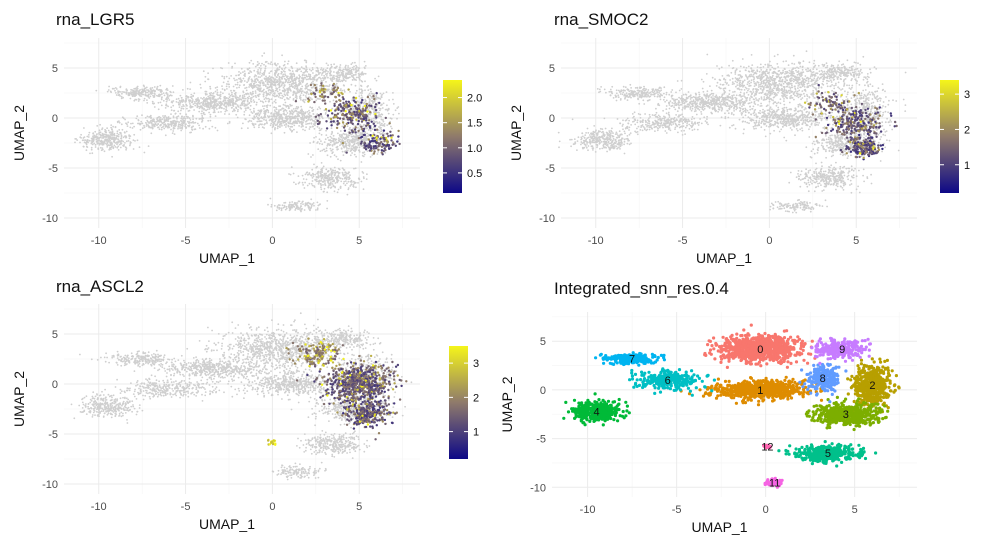 This screenshot has height=546, width=999. I want to click on x-axis-label: UMAP_1, so click(227, 258).